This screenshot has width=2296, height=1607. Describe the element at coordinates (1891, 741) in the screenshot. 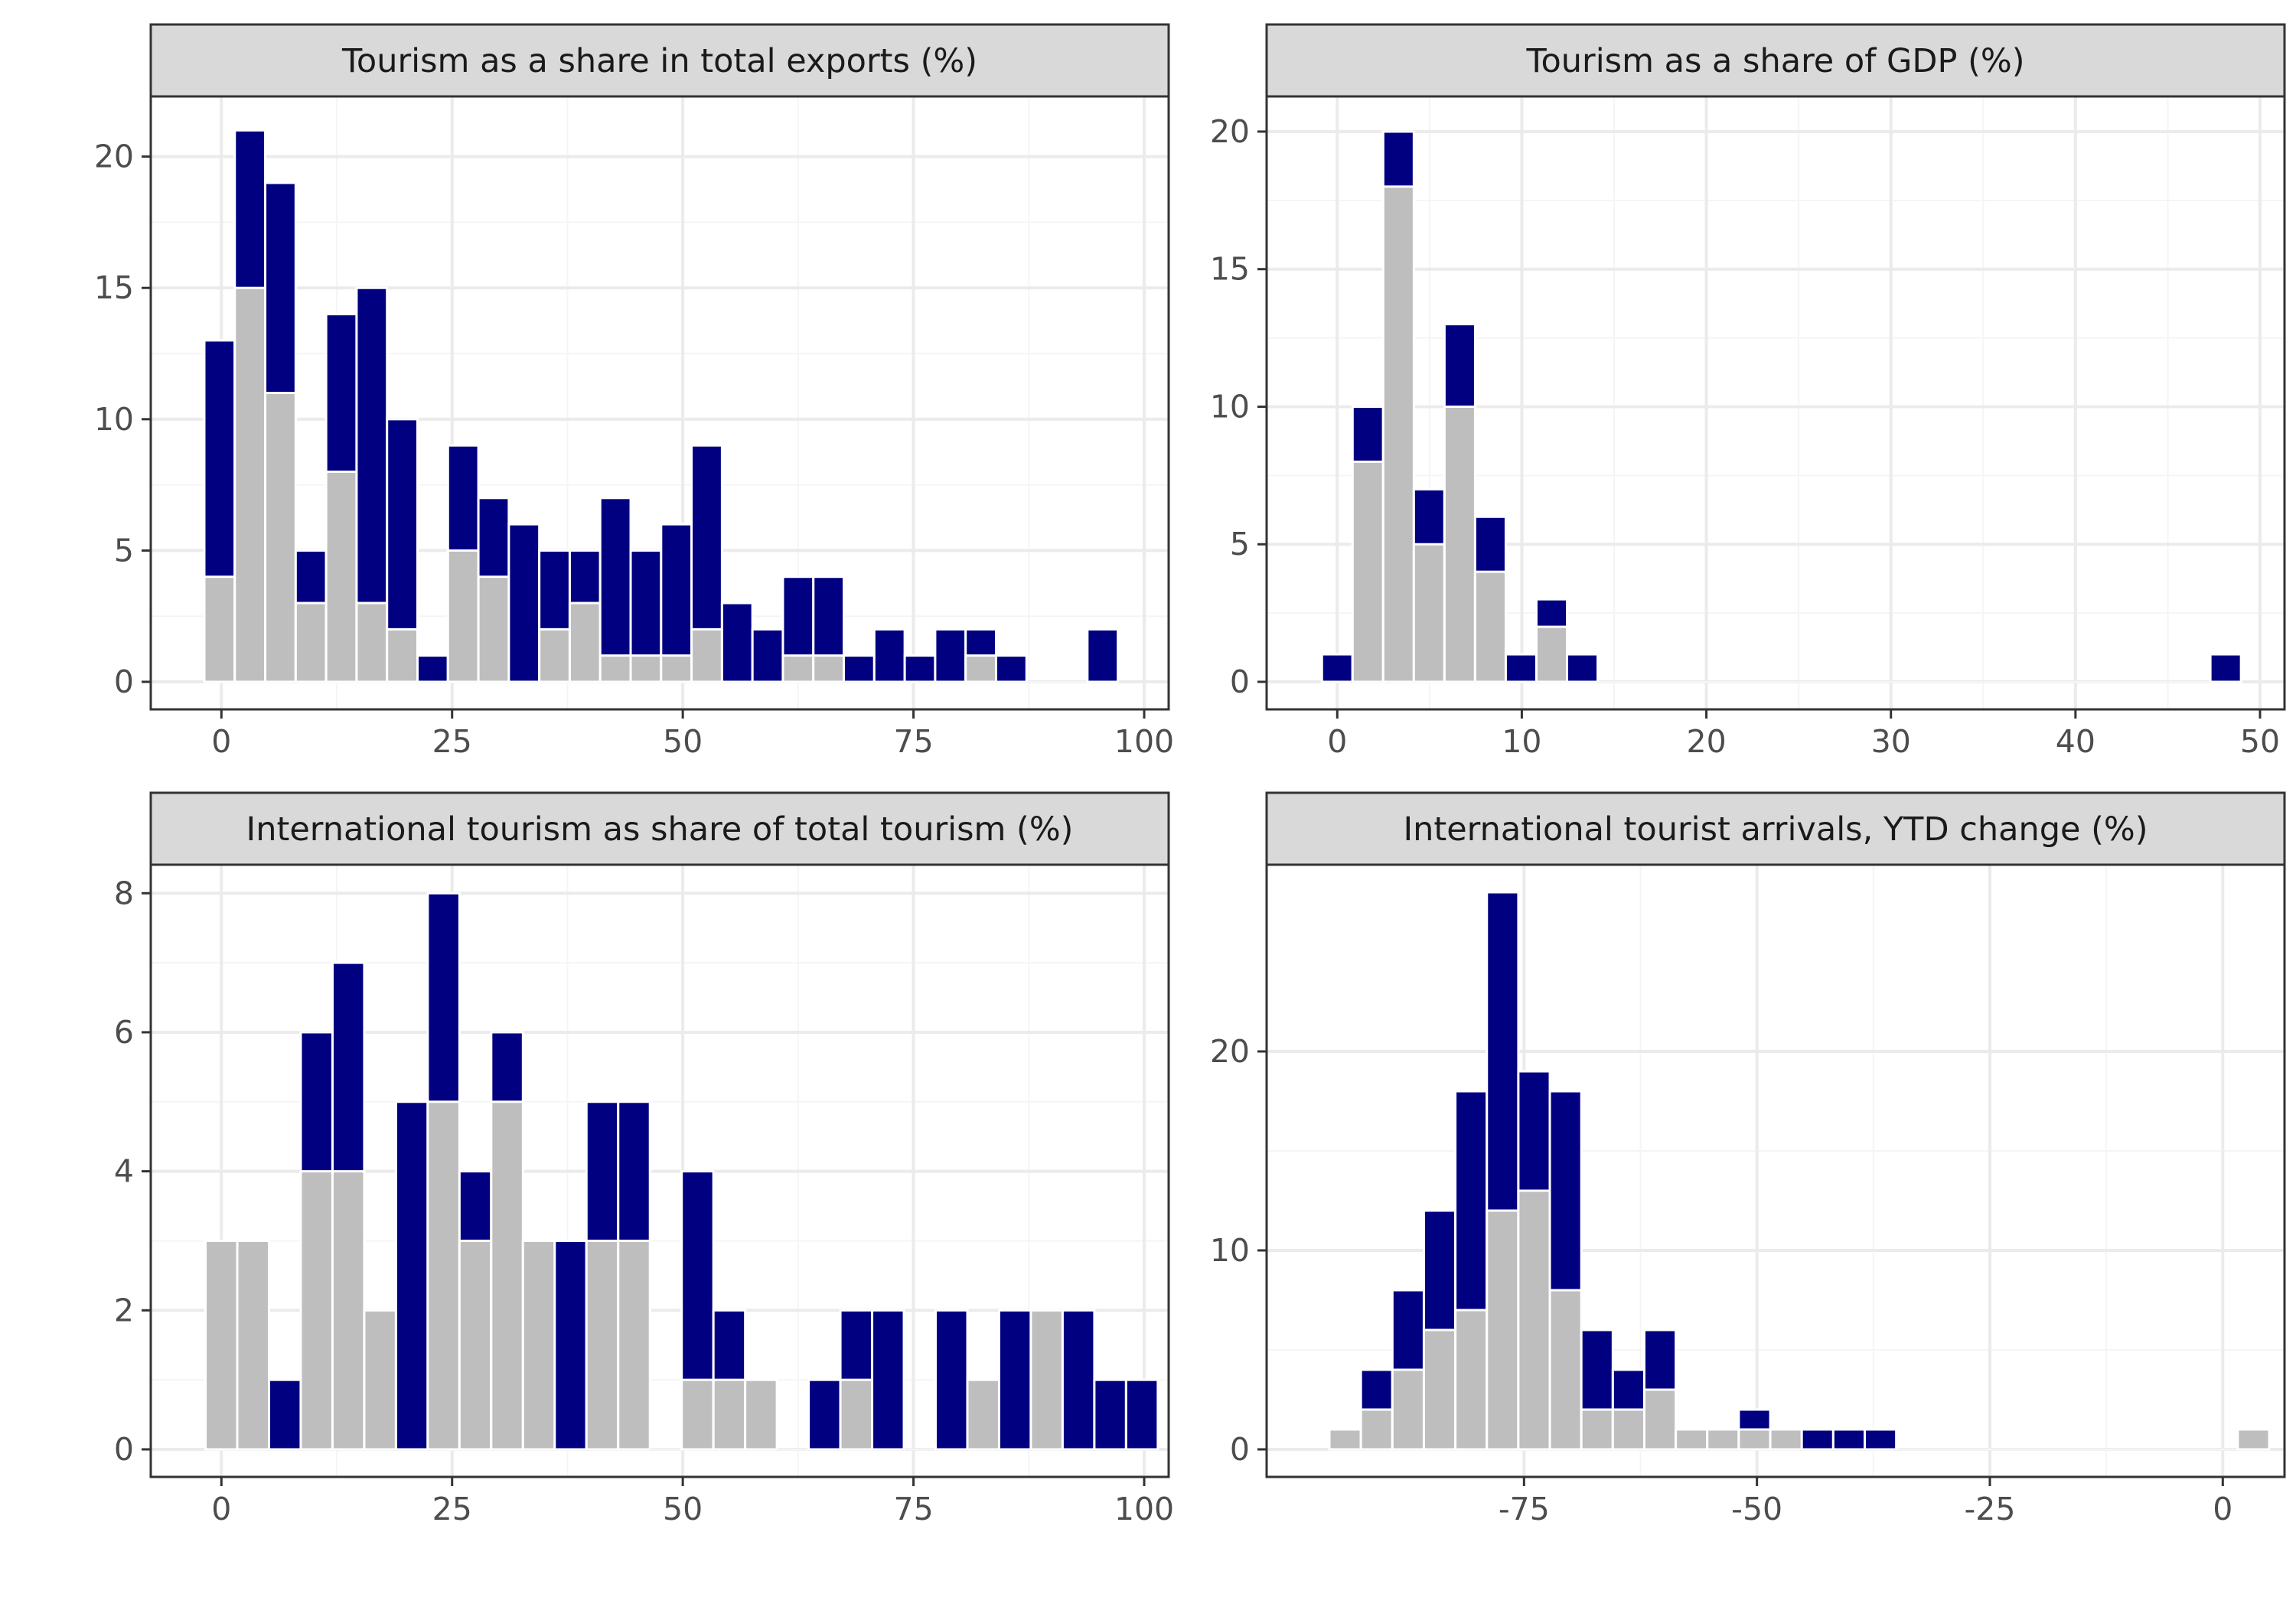

I see `x-tick-label: 30` at that location.